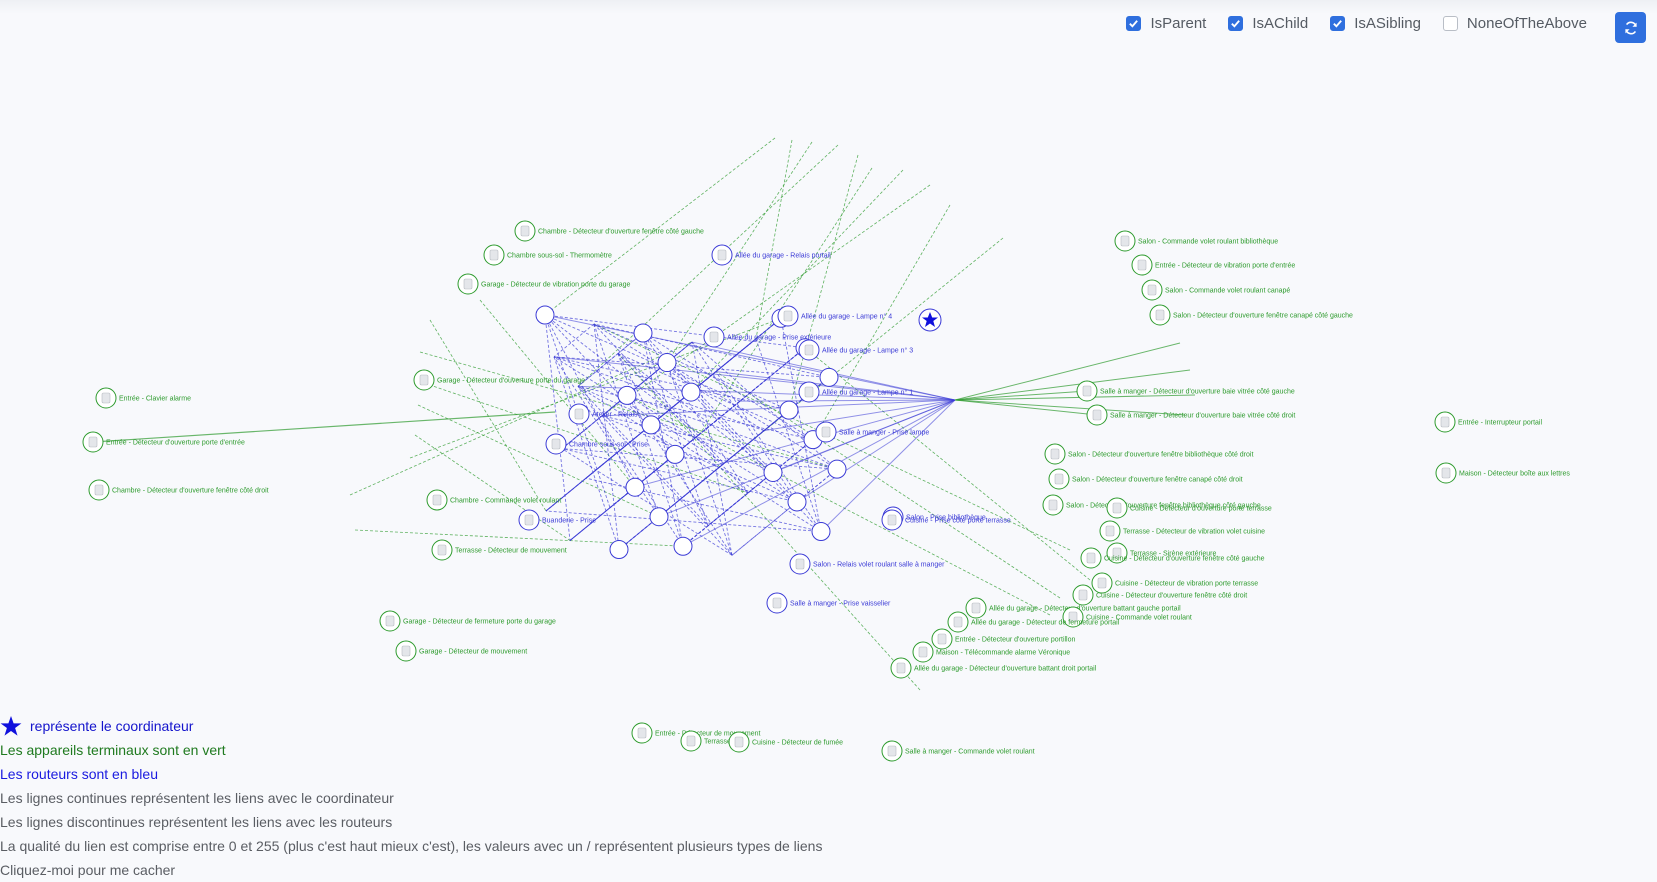  I want to click on device-label: Salon - Prise bibliothèque, so click(946, 518).